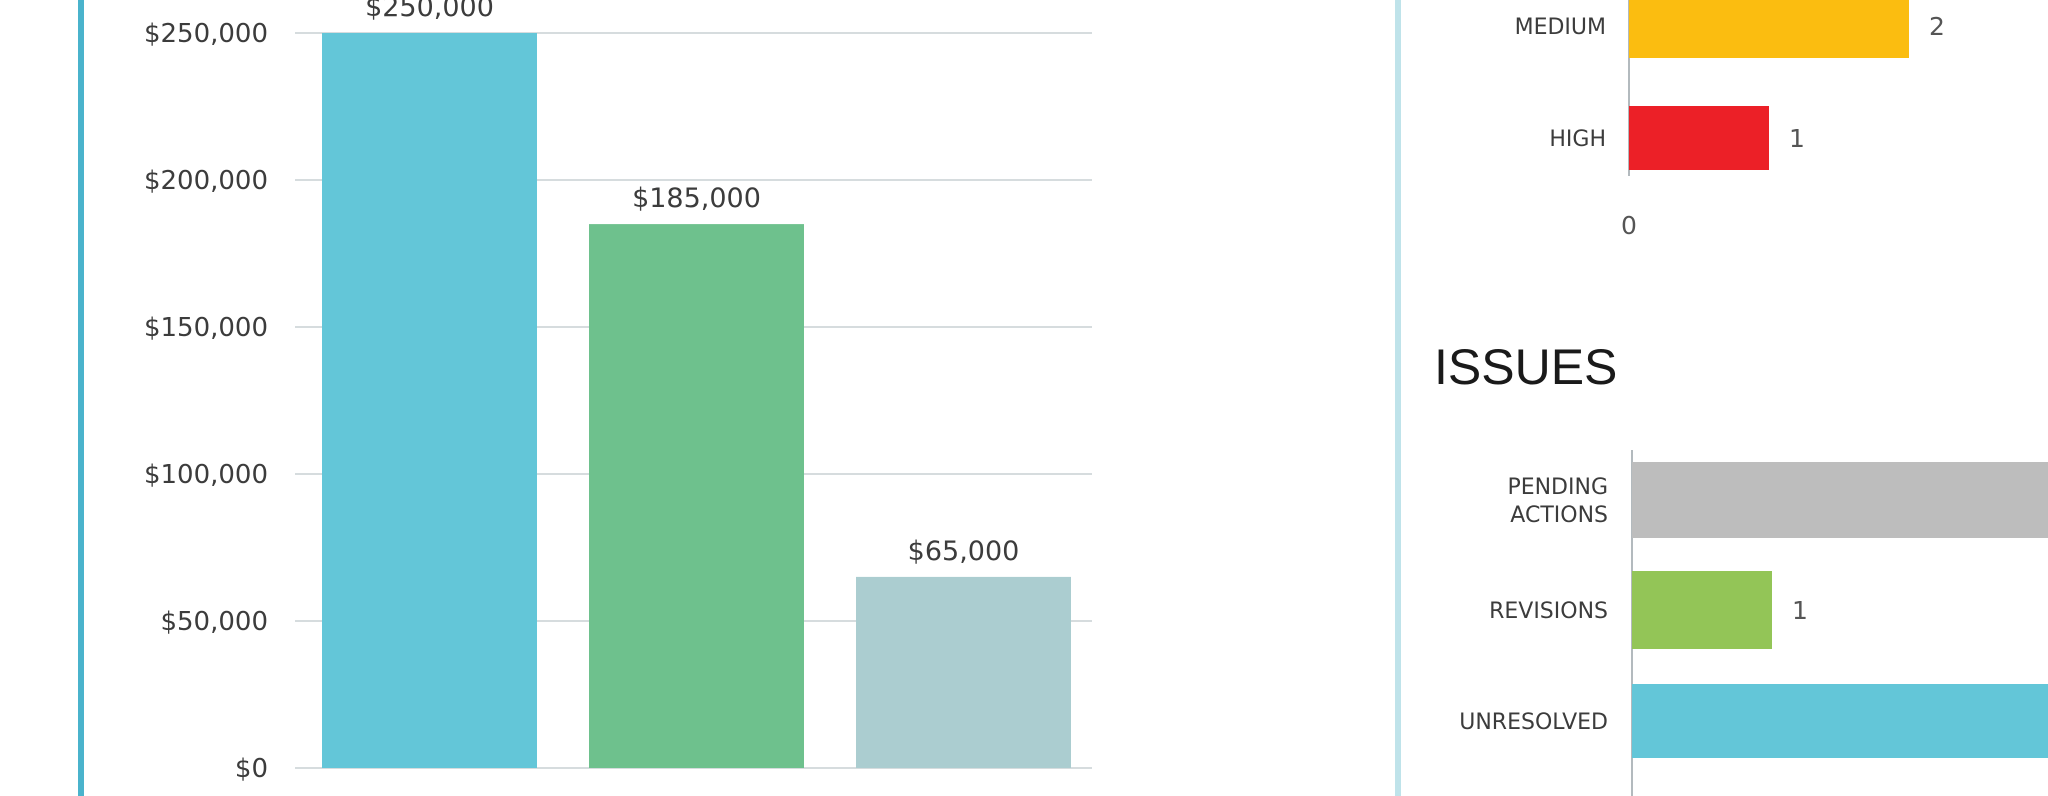 Image resolution: width=2048 pixels, height=796 pixels. Describe the element at coordinates (1557, 487) in the screenshot. I see `category-label-line: PENDING` at that location.